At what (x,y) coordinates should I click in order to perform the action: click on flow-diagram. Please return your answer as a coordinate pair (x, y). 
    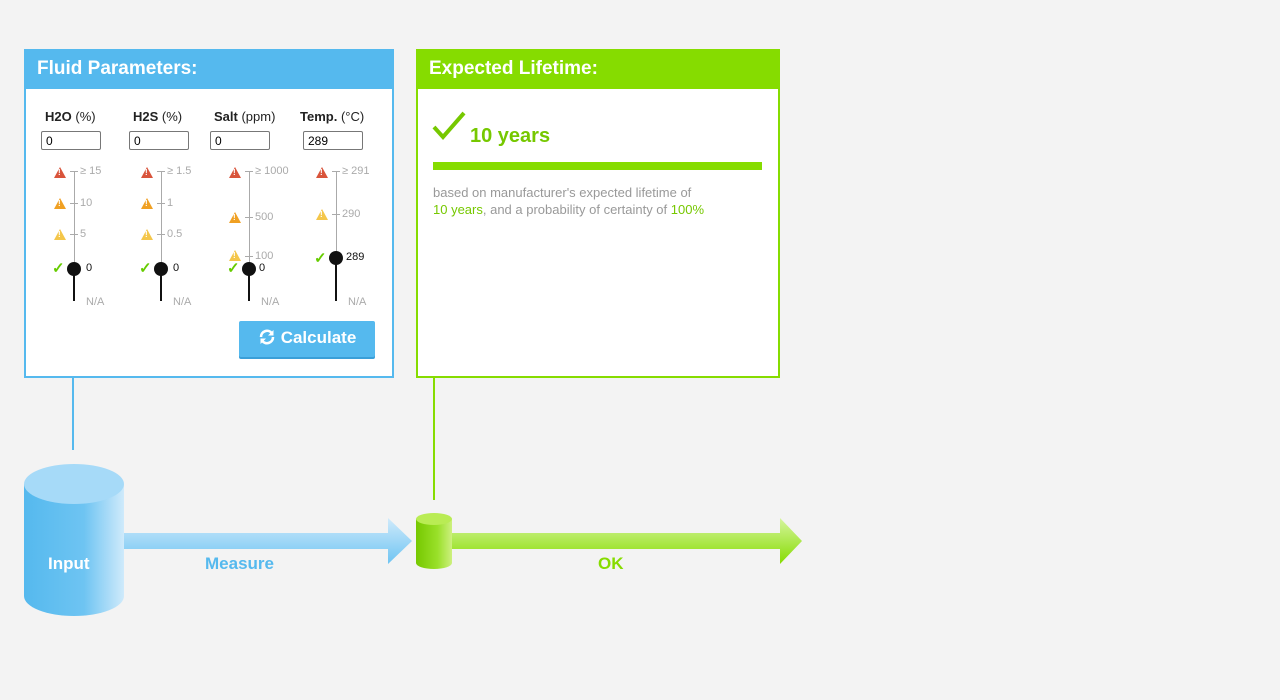
    Looking at the image, I should click on (413, 540).